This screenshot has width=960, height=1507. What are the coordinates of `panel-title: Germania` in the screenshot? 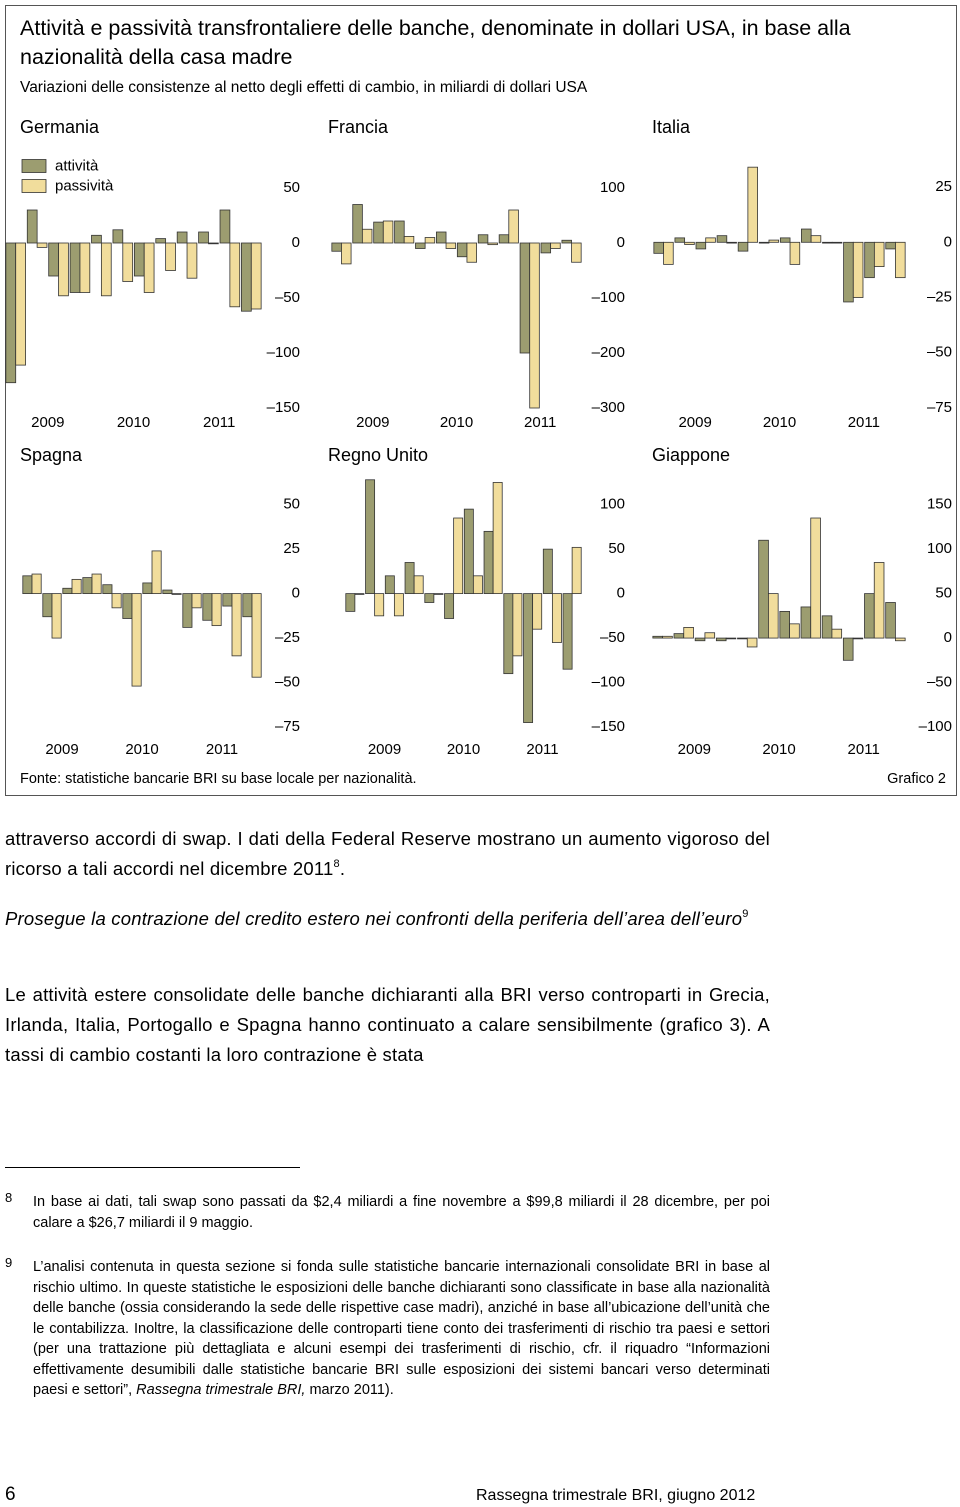 It's located at (60, 127).